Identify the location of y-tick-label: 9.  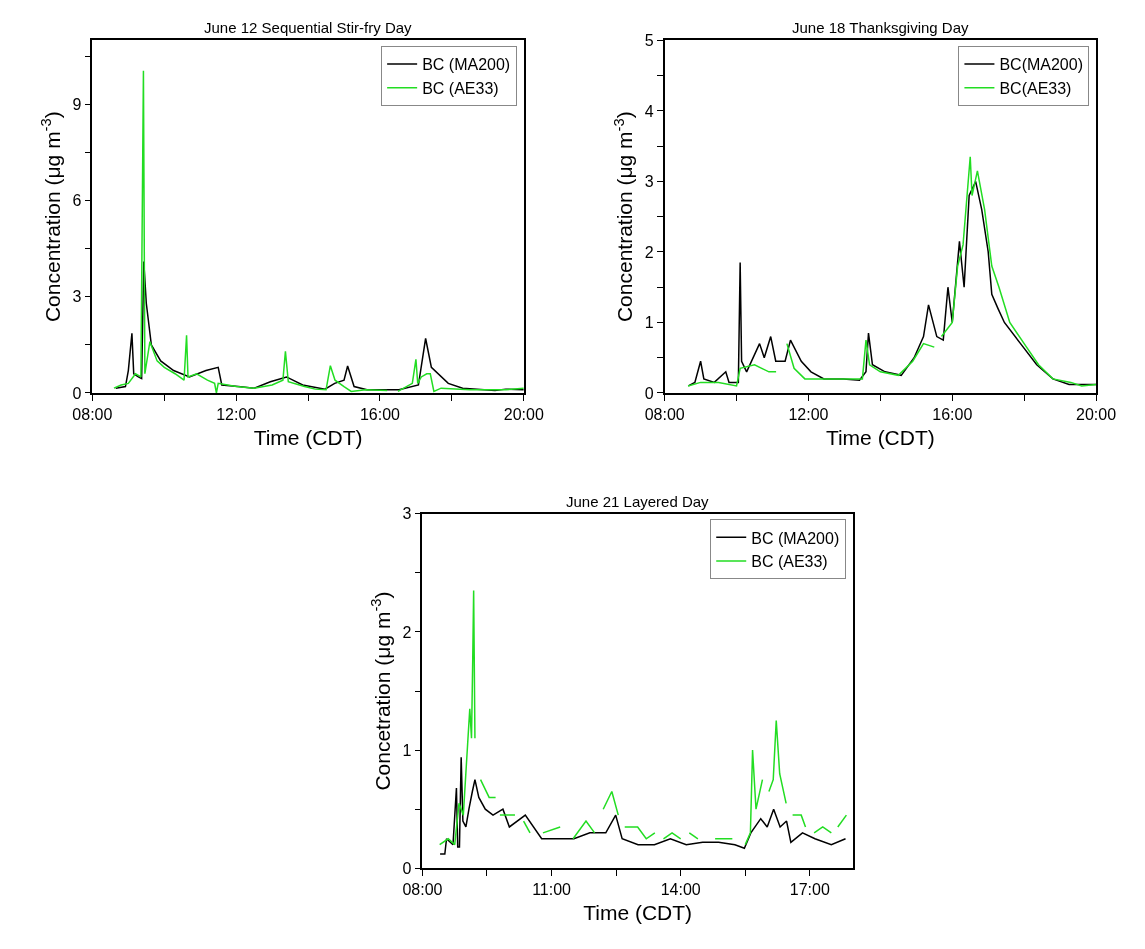
(77, 105).